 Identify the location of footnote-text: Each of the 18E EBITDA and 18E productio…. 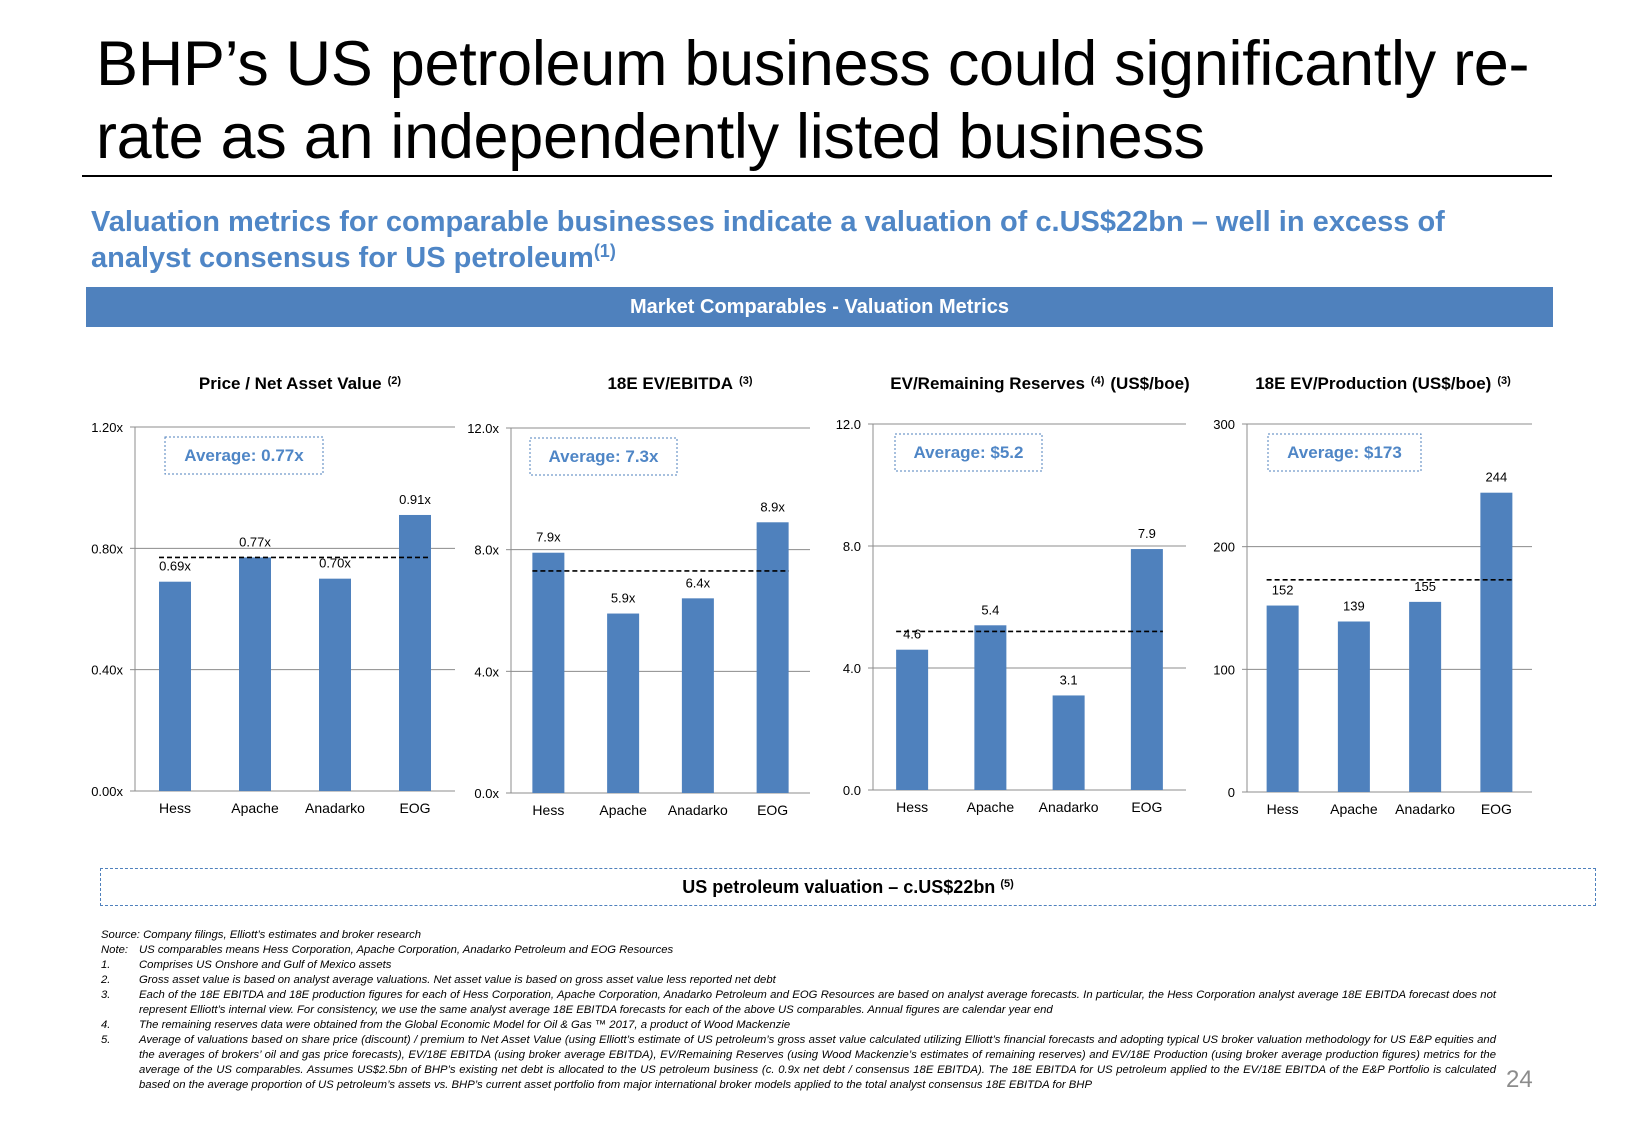
(817, 1002).